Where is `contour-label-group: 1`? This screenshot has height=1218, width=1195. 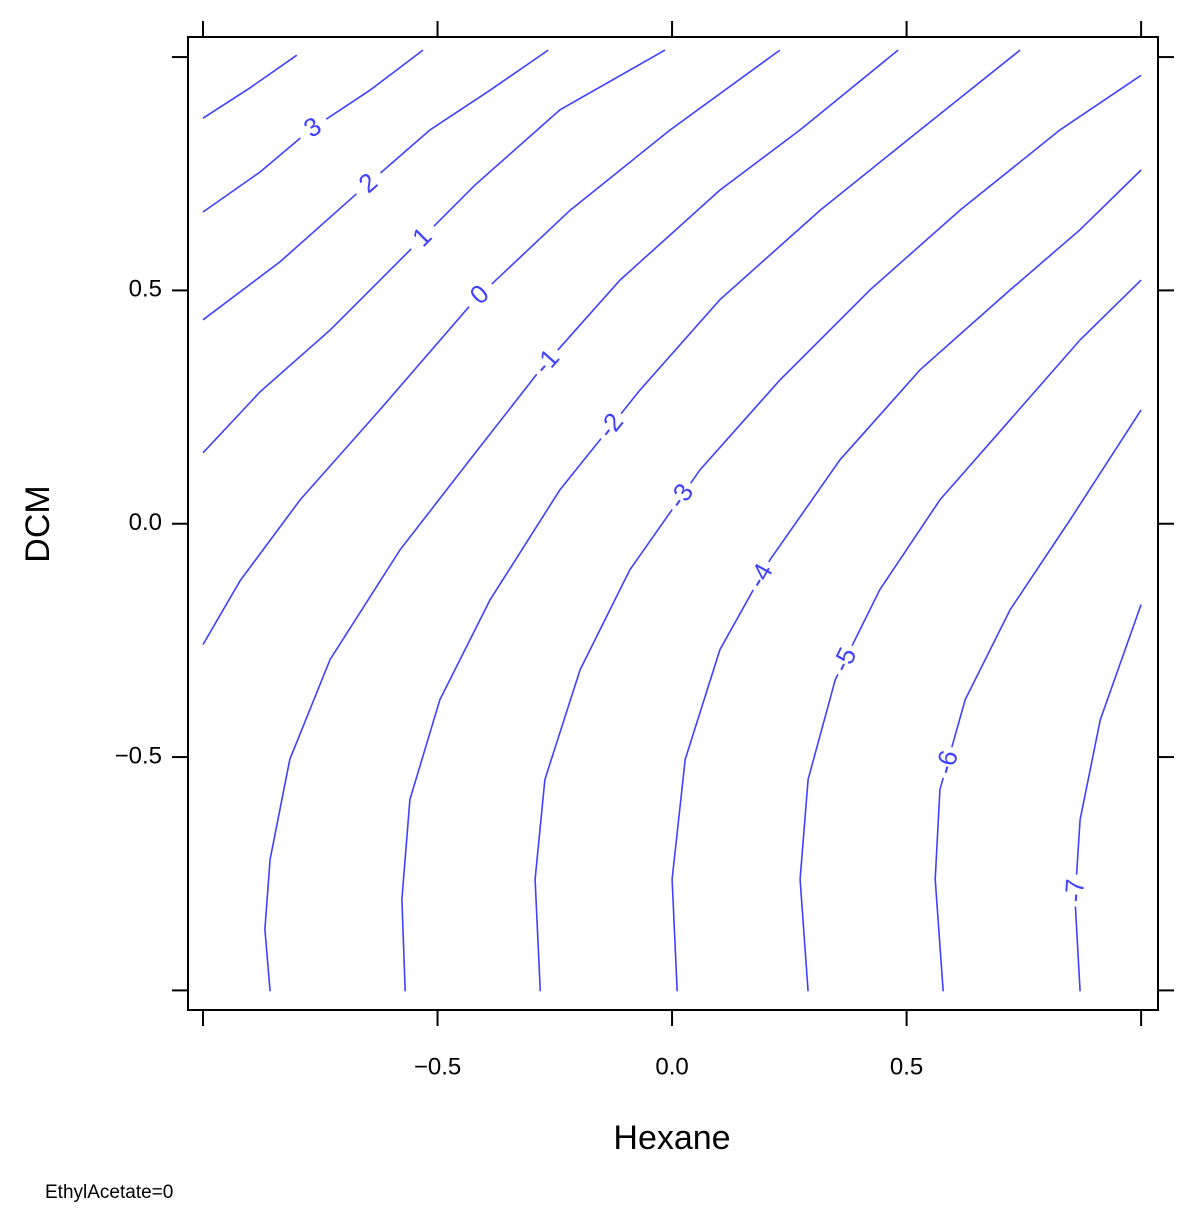
contour-label-group: 1 is located at coordinates (422, 237).